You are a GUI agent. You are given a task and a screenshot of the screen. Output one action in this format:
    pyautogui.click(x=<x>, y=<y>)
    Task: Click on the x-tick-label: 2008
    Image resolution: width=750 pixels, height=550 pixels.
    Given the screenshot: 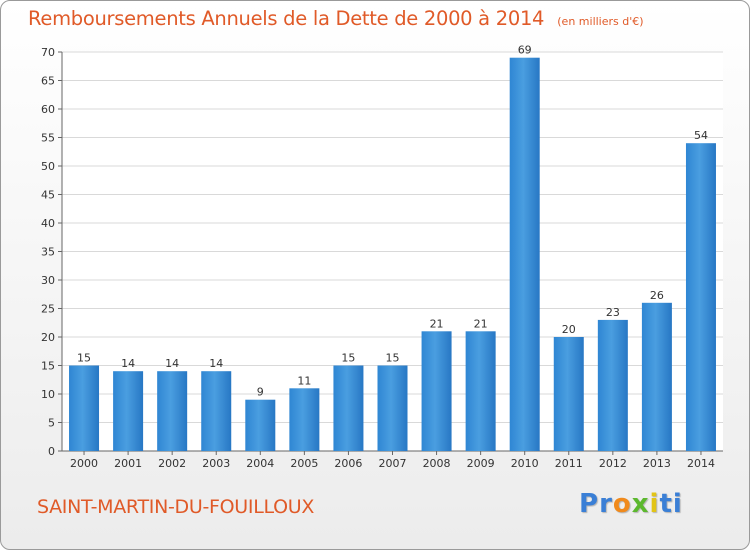 What is the action you would take?
    pyautogui.click(x=437, y=463)
    